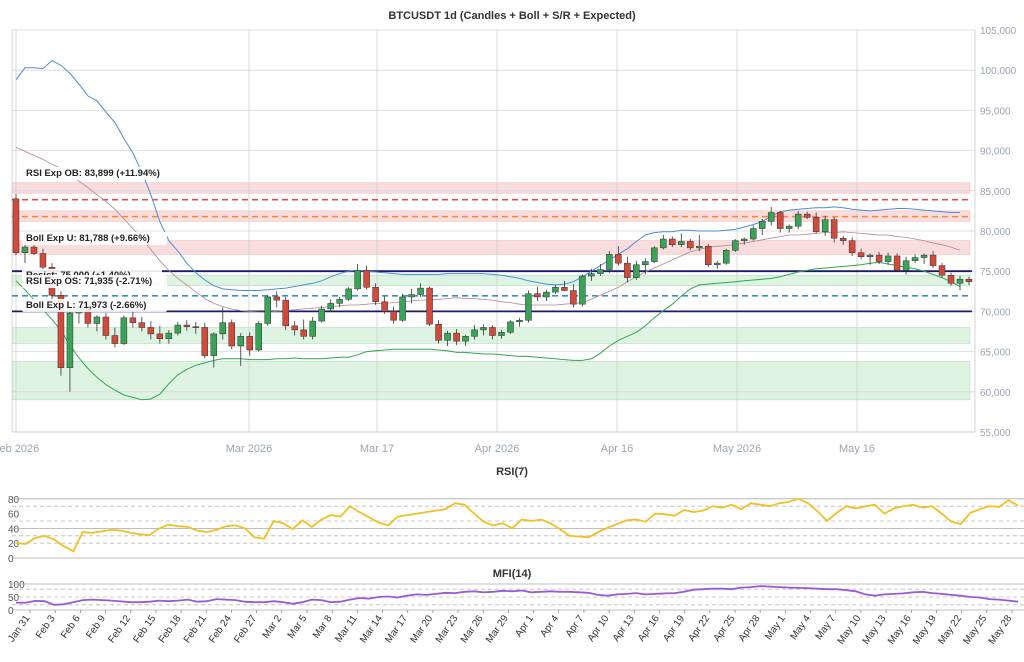 The width and height of the screenshot is (1024, 662). Describe the element at coordinates (14, 500) in the screenshot. I see `rsi-tick-label: 80` at that location.